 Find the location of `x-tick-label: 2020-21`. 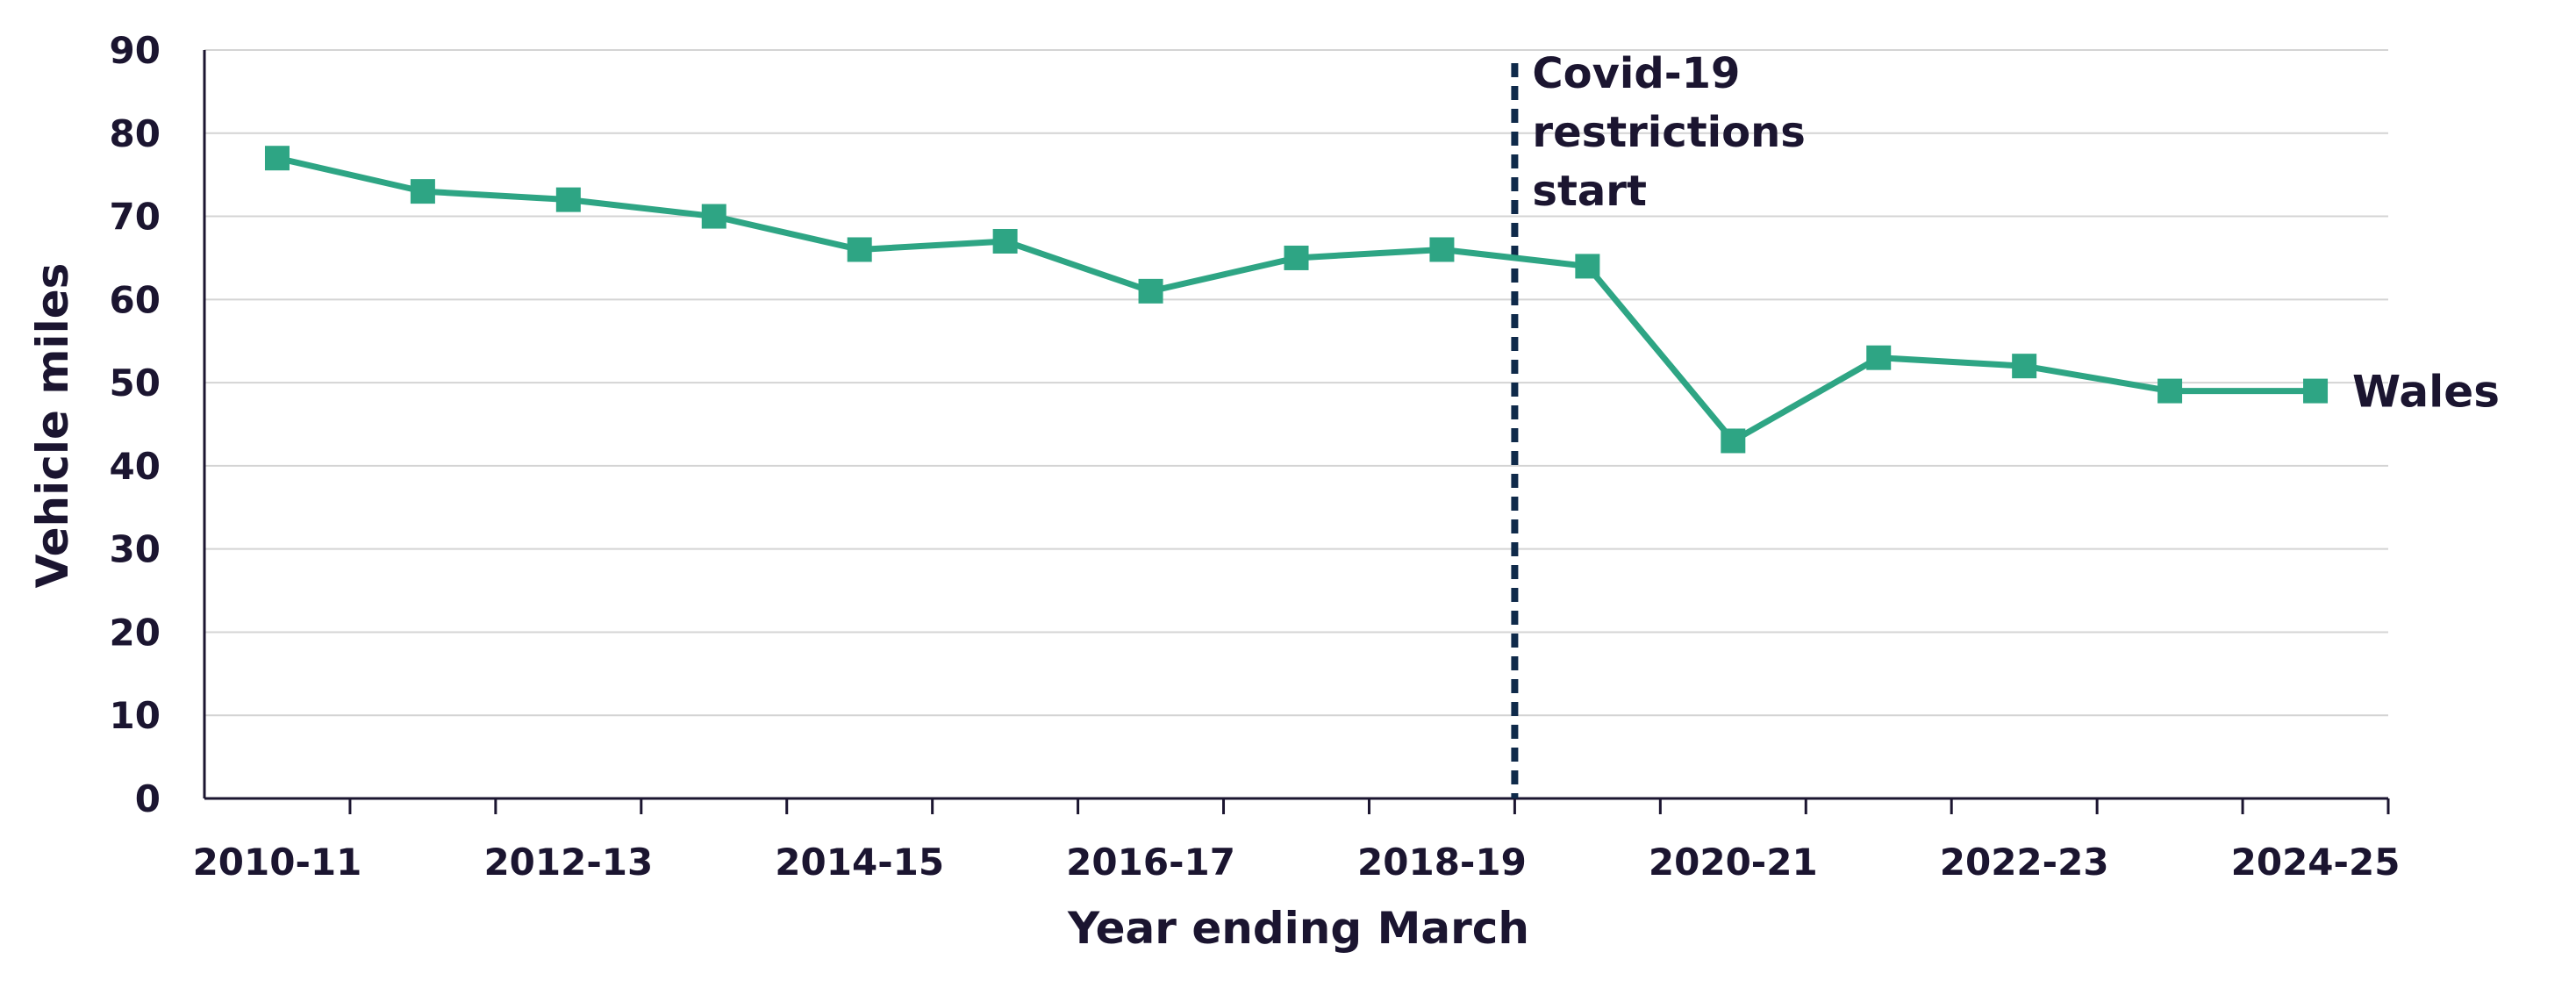

x-tick-label: 2020-21 is located at coordinates (1733, 862).